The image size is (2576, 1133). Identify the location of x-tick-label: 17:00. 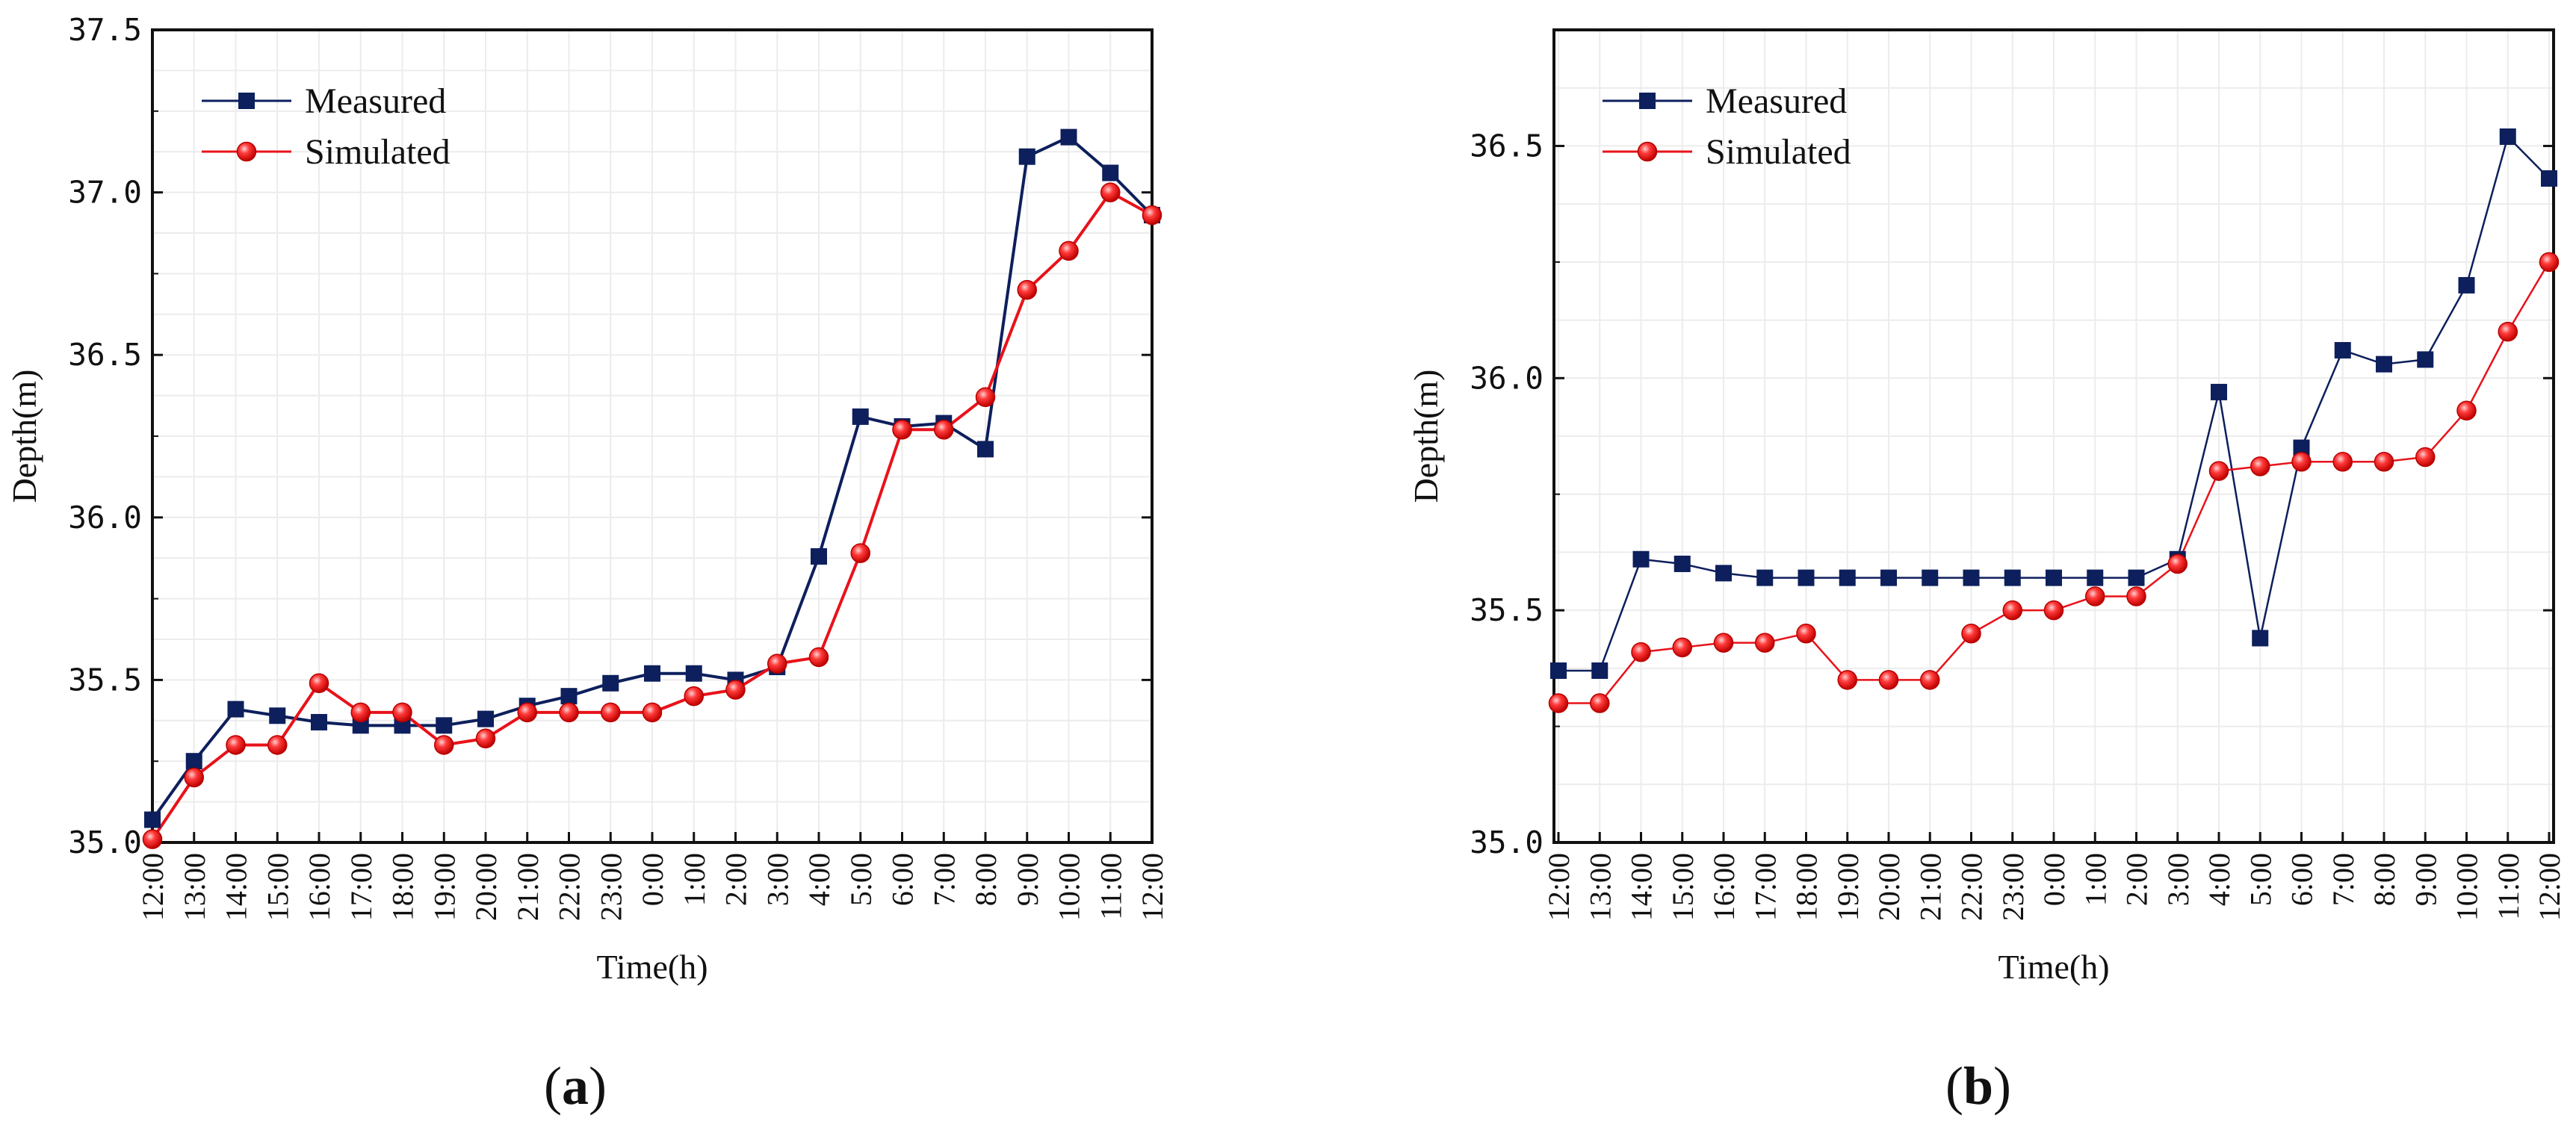
(1765, 887).